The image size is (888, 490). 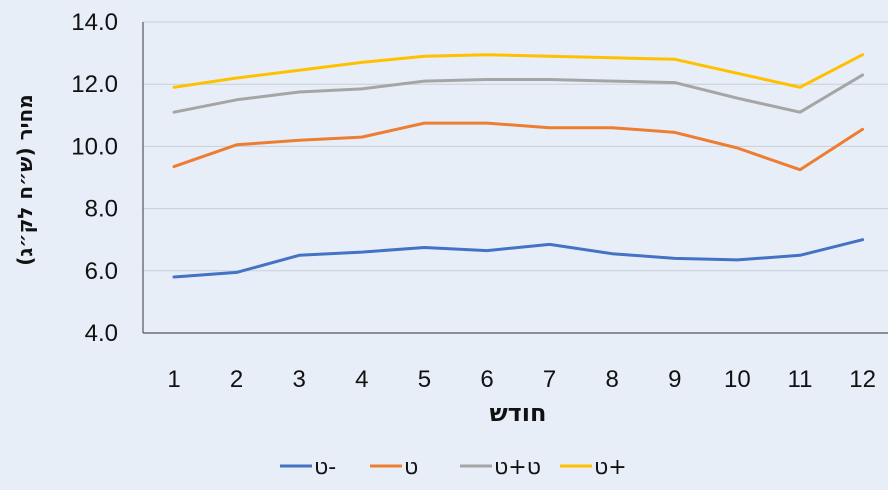 What do you see at coordinates (94, 178) in the screenshot?
I see `y-tick-labels: 4.0 6.0 8.0 10.0 12.0 14.0` at bounding box center [94, 178].